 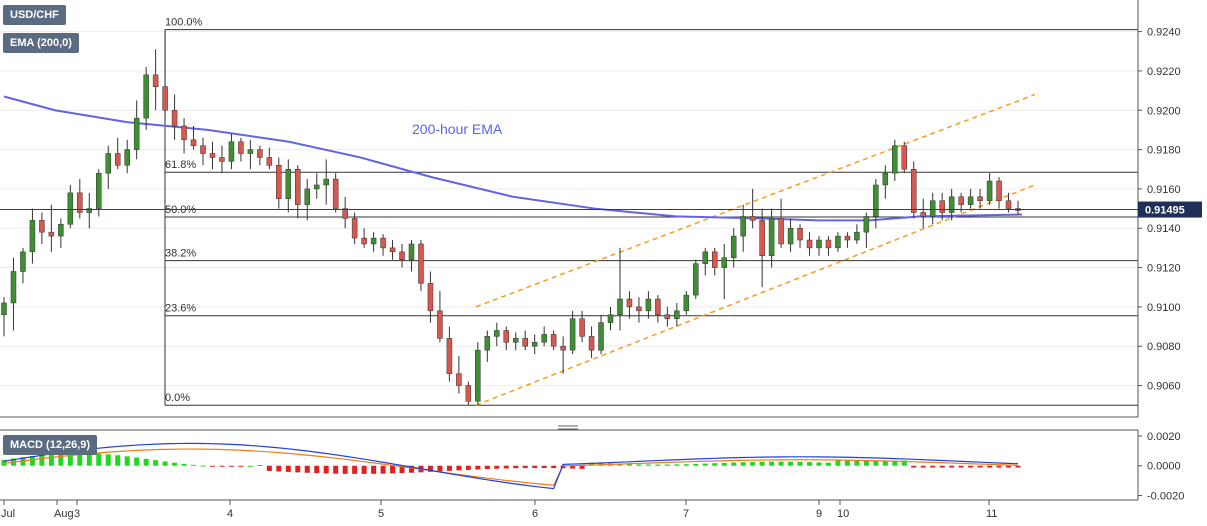 I want to click on x-tick-label: 10, so click(x=843, y=514).